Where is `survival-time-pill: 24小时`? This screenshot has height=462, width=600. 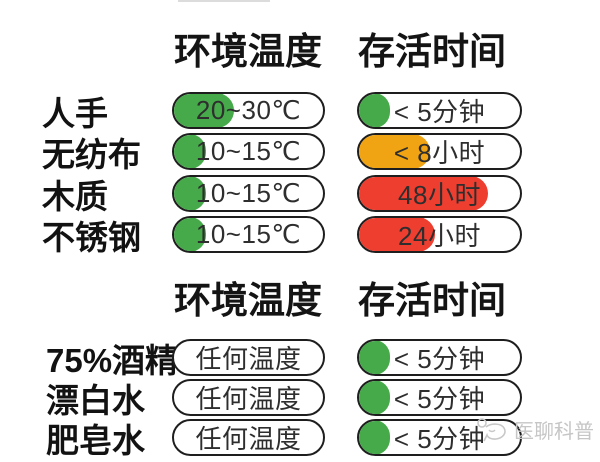
survival-time-pill: 24小时 is located at coordinates (439, 234).